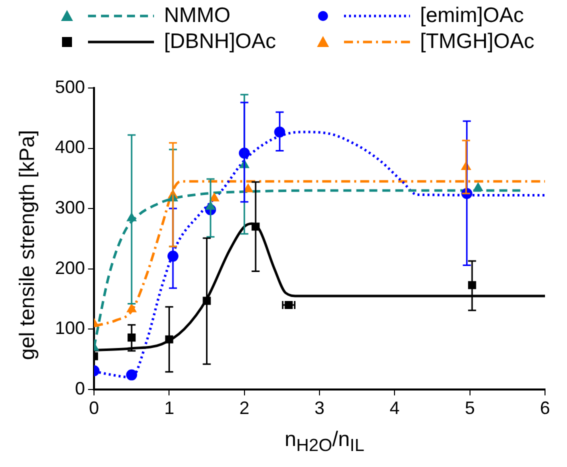 The width and height of the screenshot is (567, 467). Describe the element at coordinates (169, 408) in the screenshot. I see `x-tick-label: 1` at that location.